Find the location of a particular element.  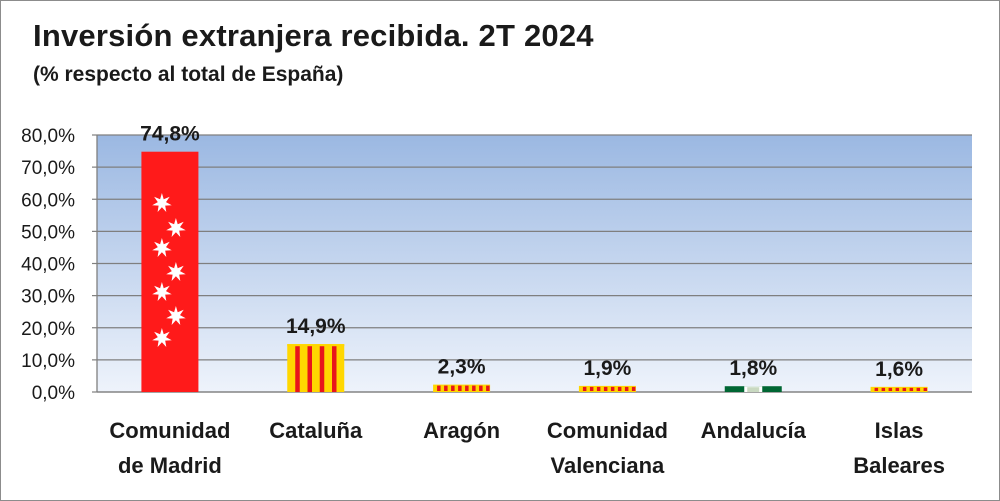

bar-valencia-flag is located at coordinates (607, 388).